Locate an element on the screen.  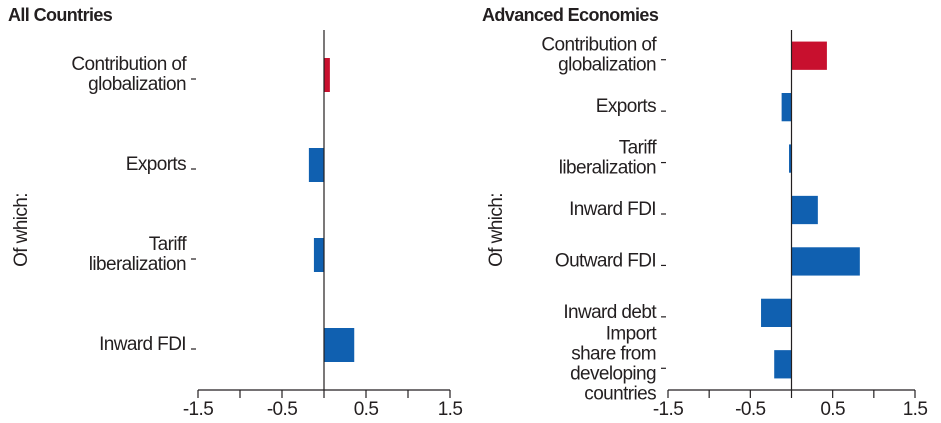
y-tick-label: Outward FDI is located at coordinates (605, 260).